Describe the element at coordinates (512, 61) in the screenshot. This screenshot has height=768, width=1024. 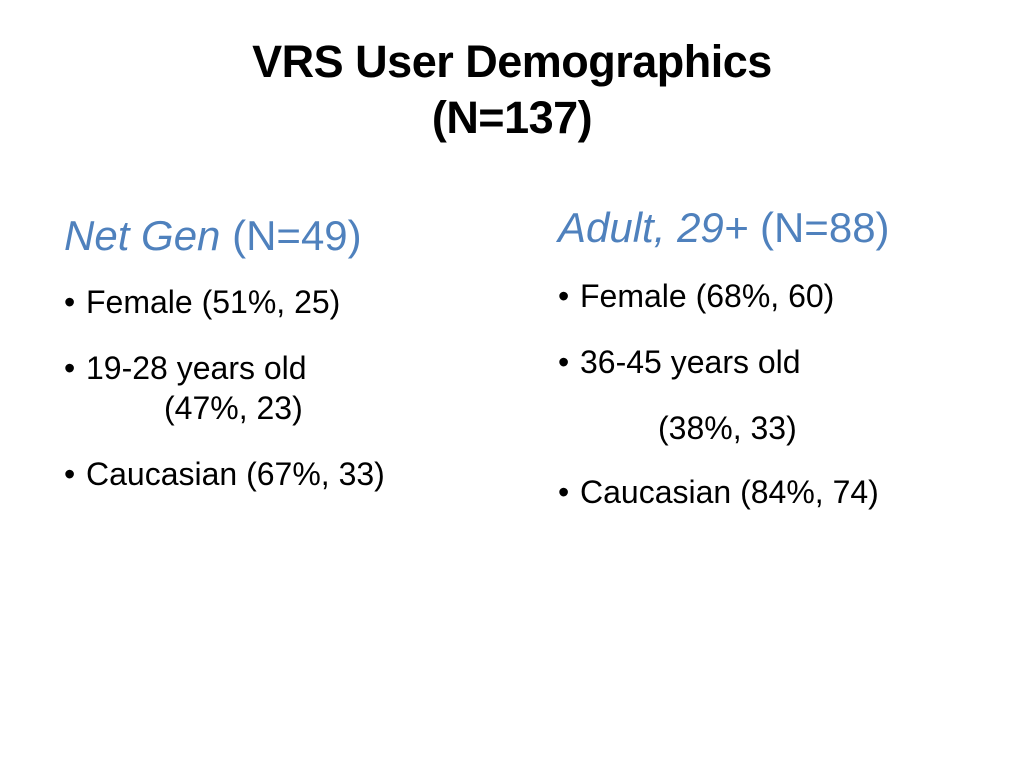
I see `title-line-1: VRS User Demographics` at that location.